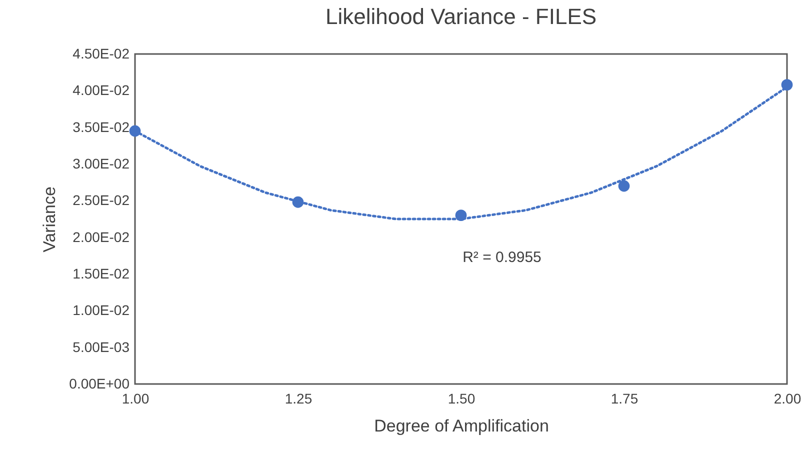  I want to click on y-axis-title: Variance, so click(50, 219).